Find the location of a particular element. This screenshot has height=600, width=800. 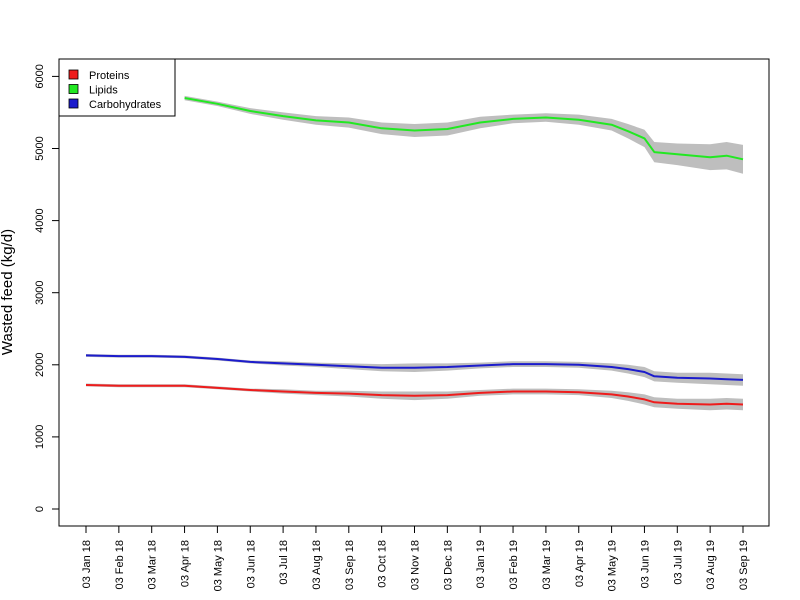

legend-label-proteins: Proteins is located at coordinates (109, 76).